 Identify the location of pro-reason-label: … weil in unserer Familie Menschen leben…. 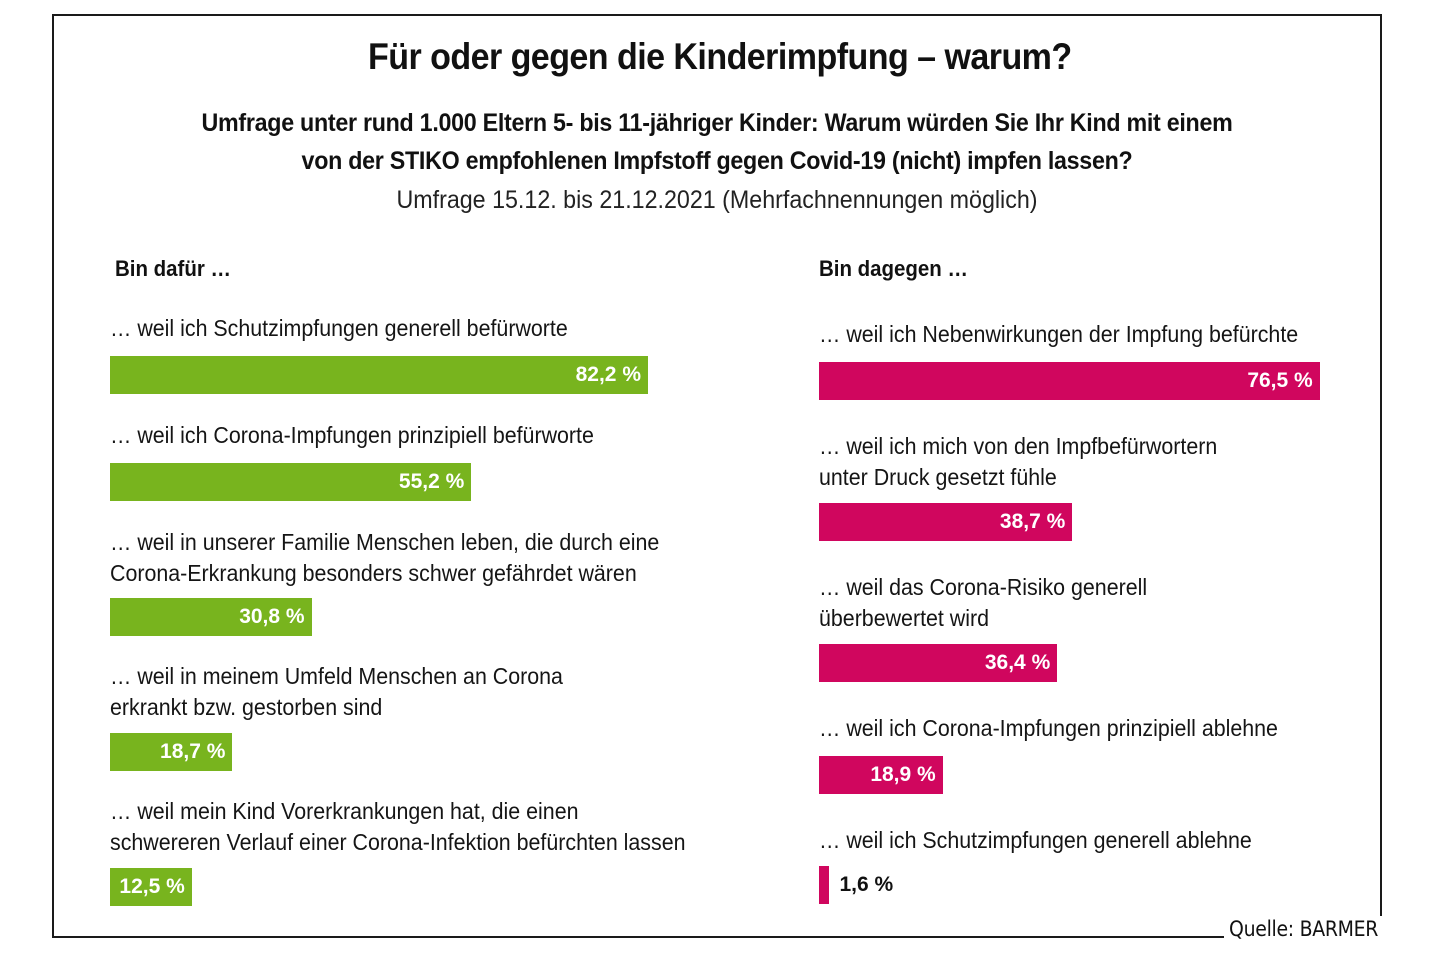
(384, 558).